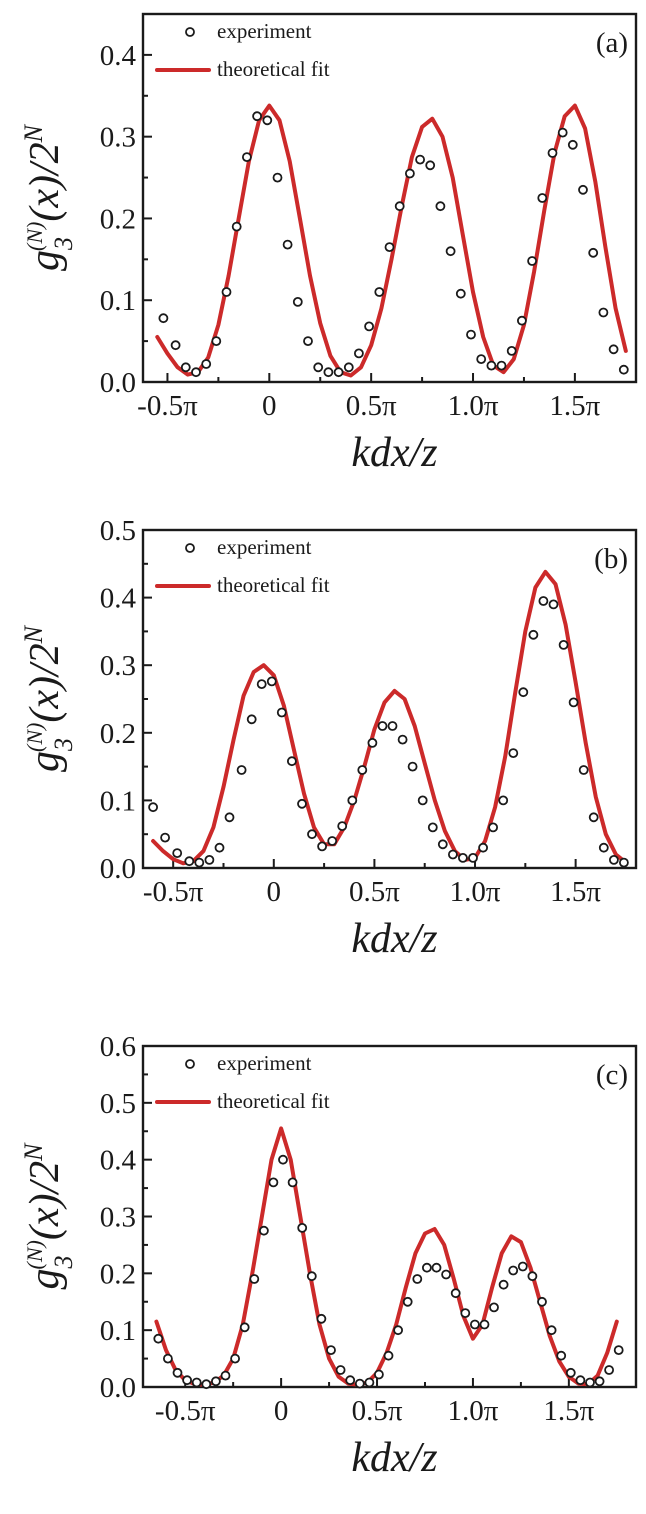 The height and width of the screenshot is (1514, 646). I want to click on legend-marker-experiment, so click(190, 32).